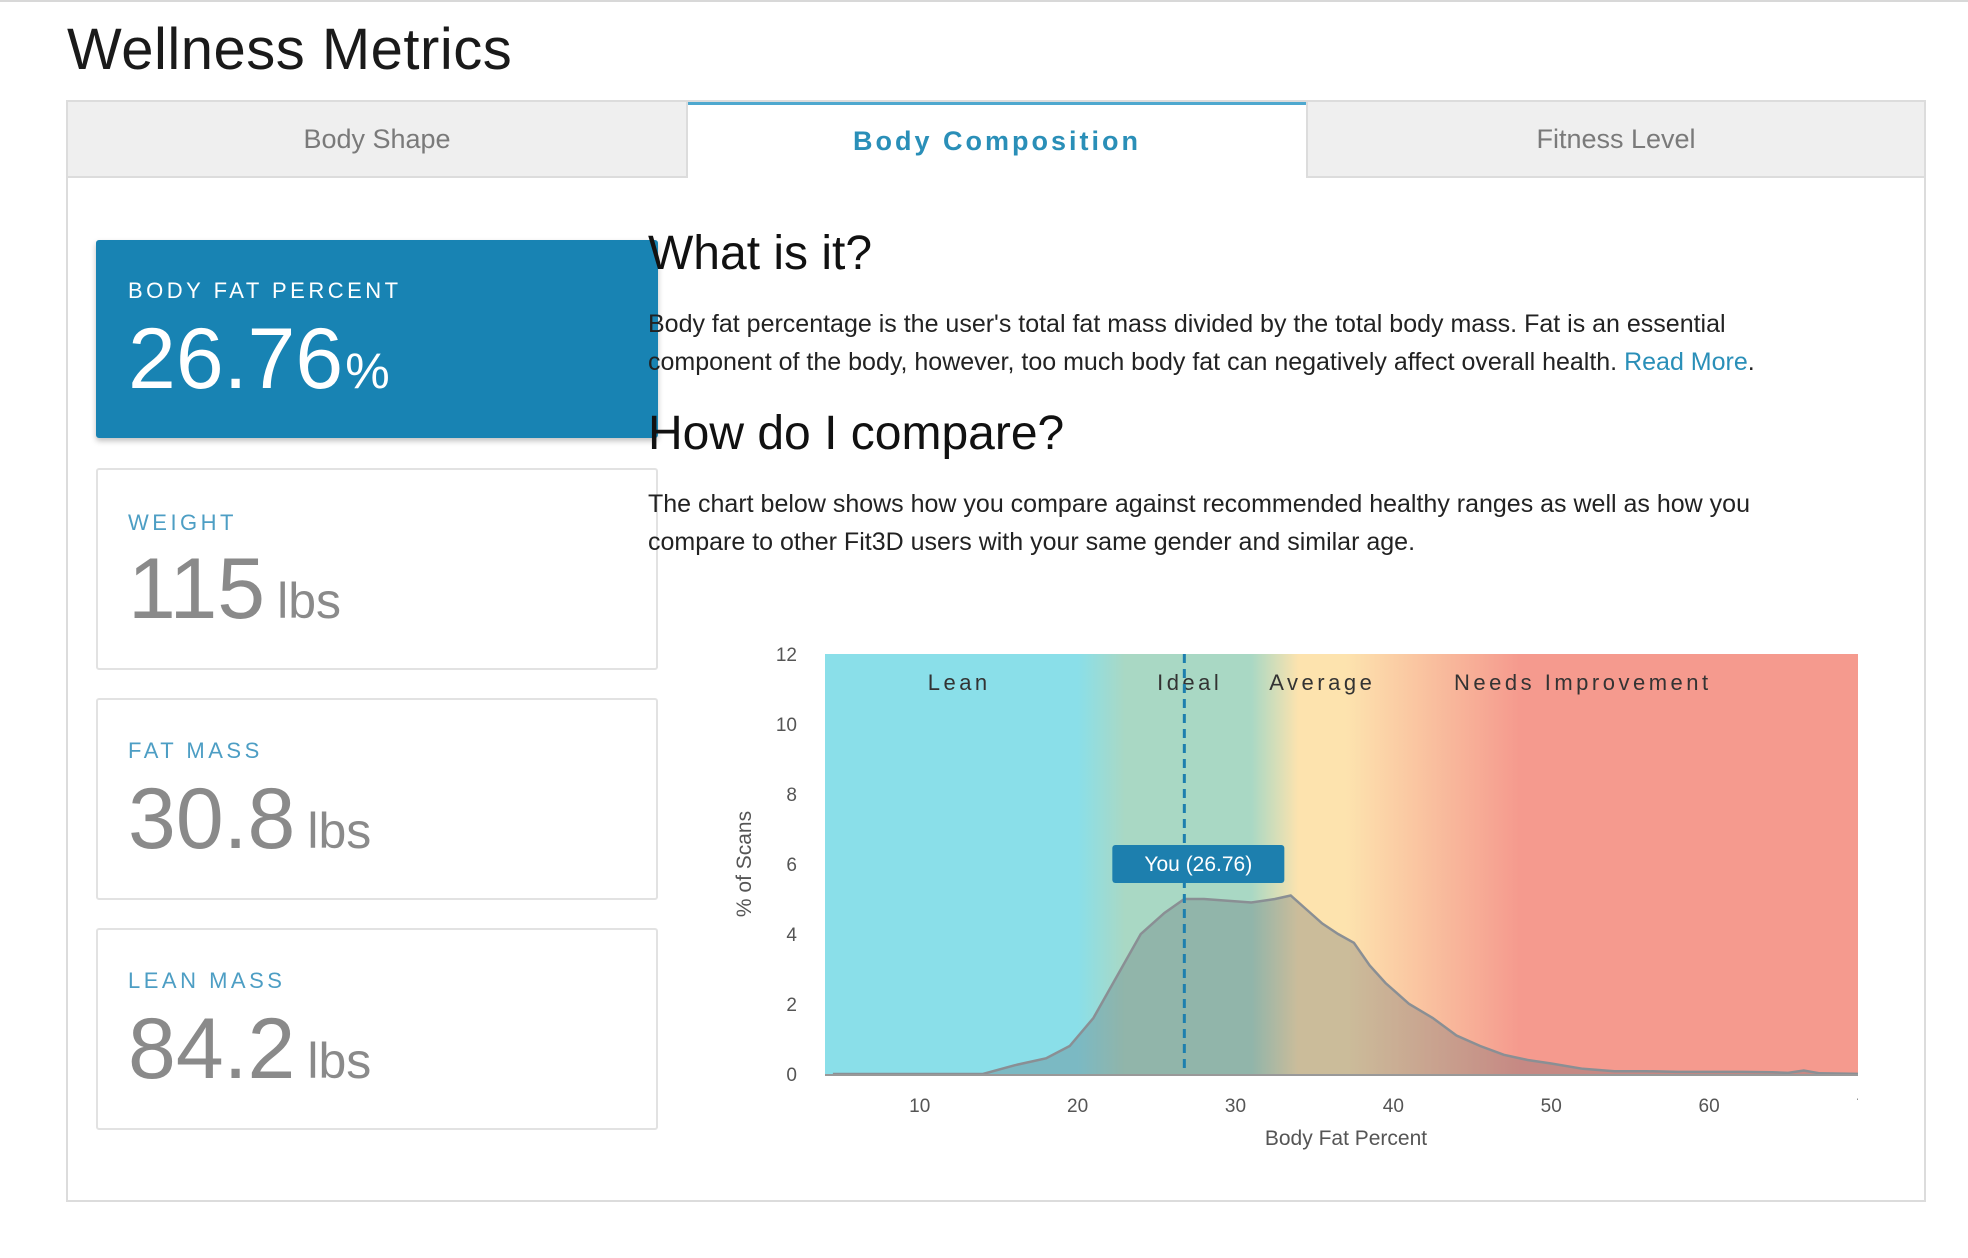  Describe the element at coordinates (1583, 682) in the screenshot. I see `zone-label-needs-improvement: Needs Improvement` at that location.